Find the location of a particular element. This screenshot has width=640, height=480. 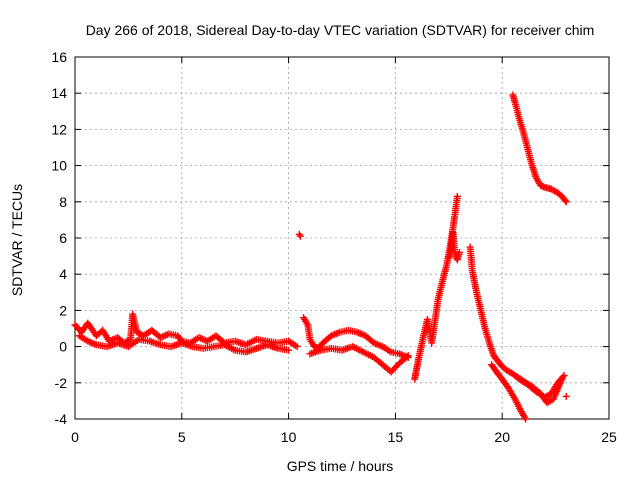

x-tick-label: 25 is located at coordinates (609, 437).